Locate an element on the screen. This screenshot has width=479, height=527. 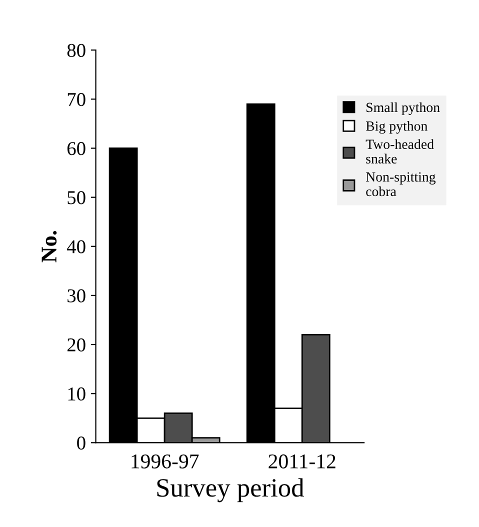
y-tick-label: 30 is located at coordinates (77, 295).